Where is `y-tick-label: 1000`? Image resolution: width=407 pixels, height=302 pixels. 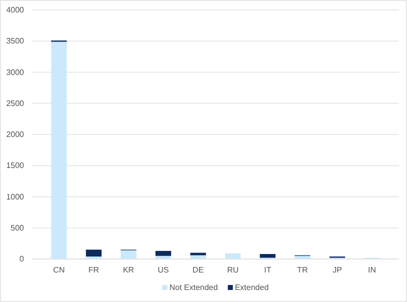 y-tick-label: 1000 is located at coordinates (15, 197).